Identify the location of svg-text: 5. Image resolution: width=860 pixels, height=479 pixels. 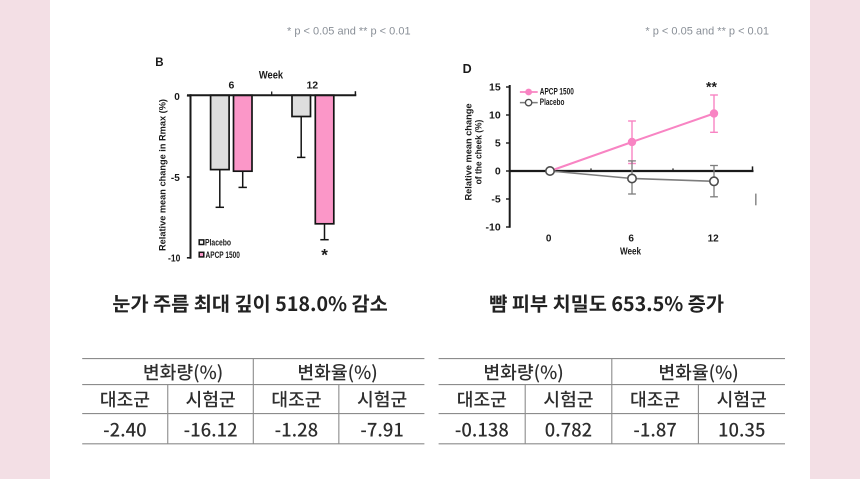
(498, 144).